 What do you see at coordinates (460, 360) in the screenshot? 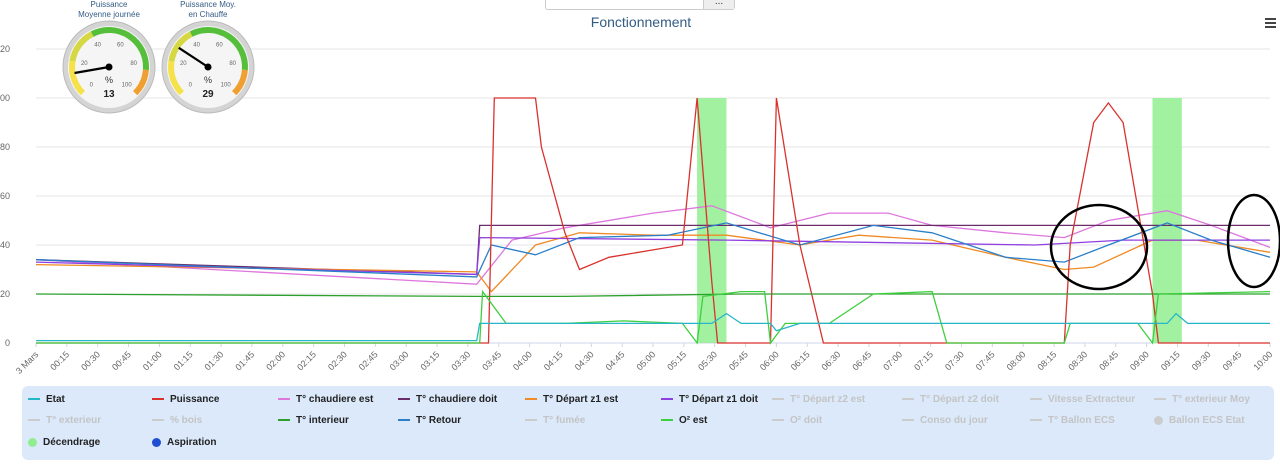
I see `x-tick-label: 03:30` at bounding box center [460, 360].